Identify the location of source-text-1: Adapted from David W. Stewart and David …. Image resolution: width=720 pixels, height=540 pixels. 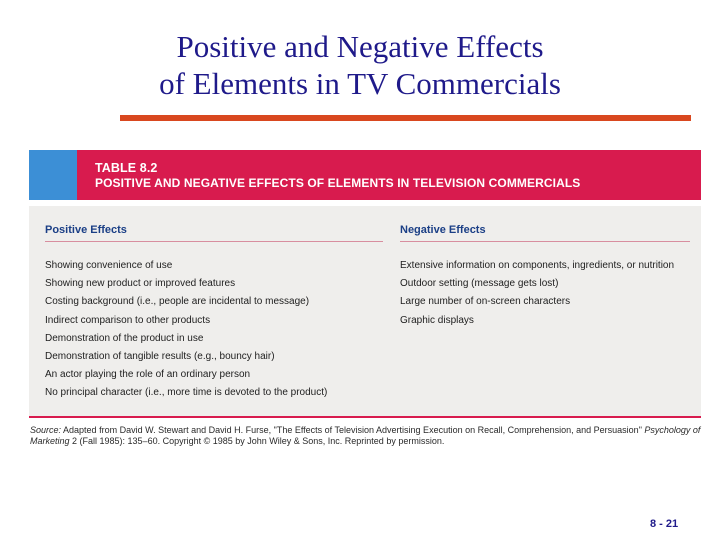
(353, 430).